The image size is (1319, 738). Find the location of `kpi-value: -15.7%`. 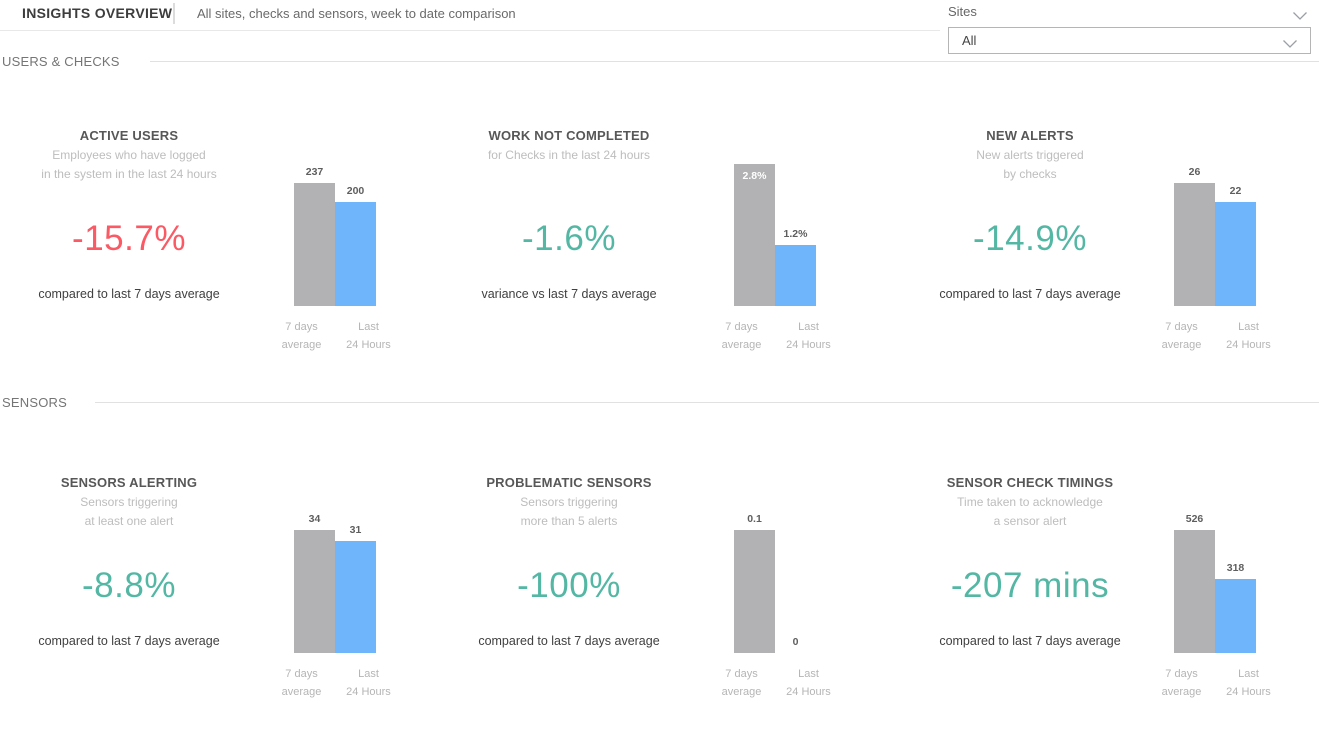

kpi-value: -15.7% is located at coordinates (129, 238).